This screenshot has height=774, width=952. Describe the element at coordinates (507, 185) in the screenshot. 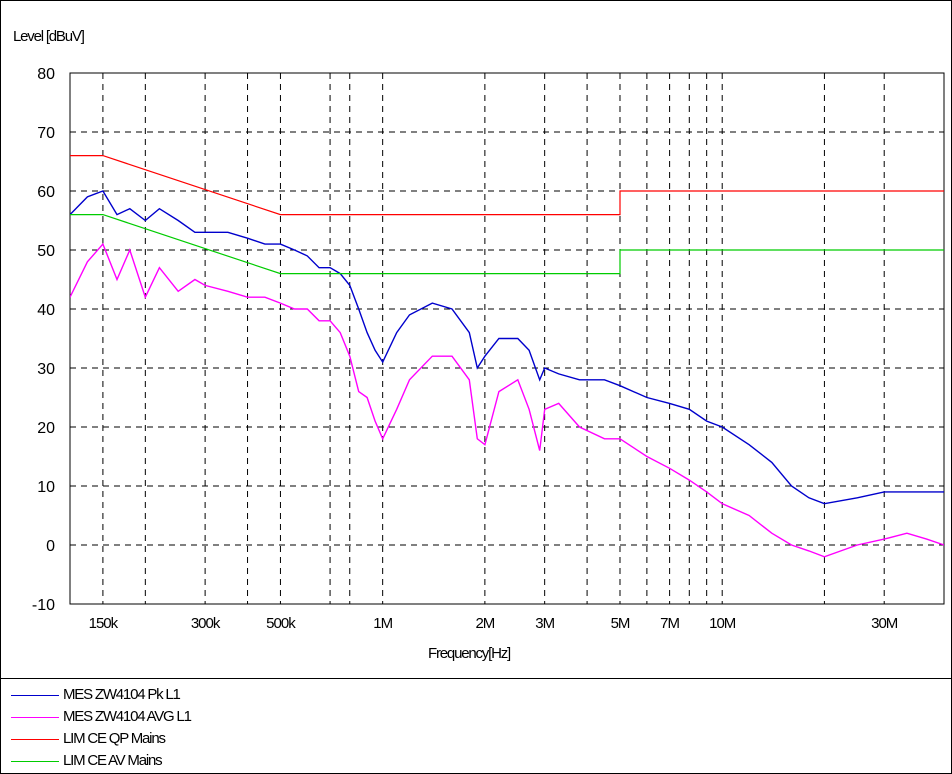

I see `series-lim-qp` at that location.